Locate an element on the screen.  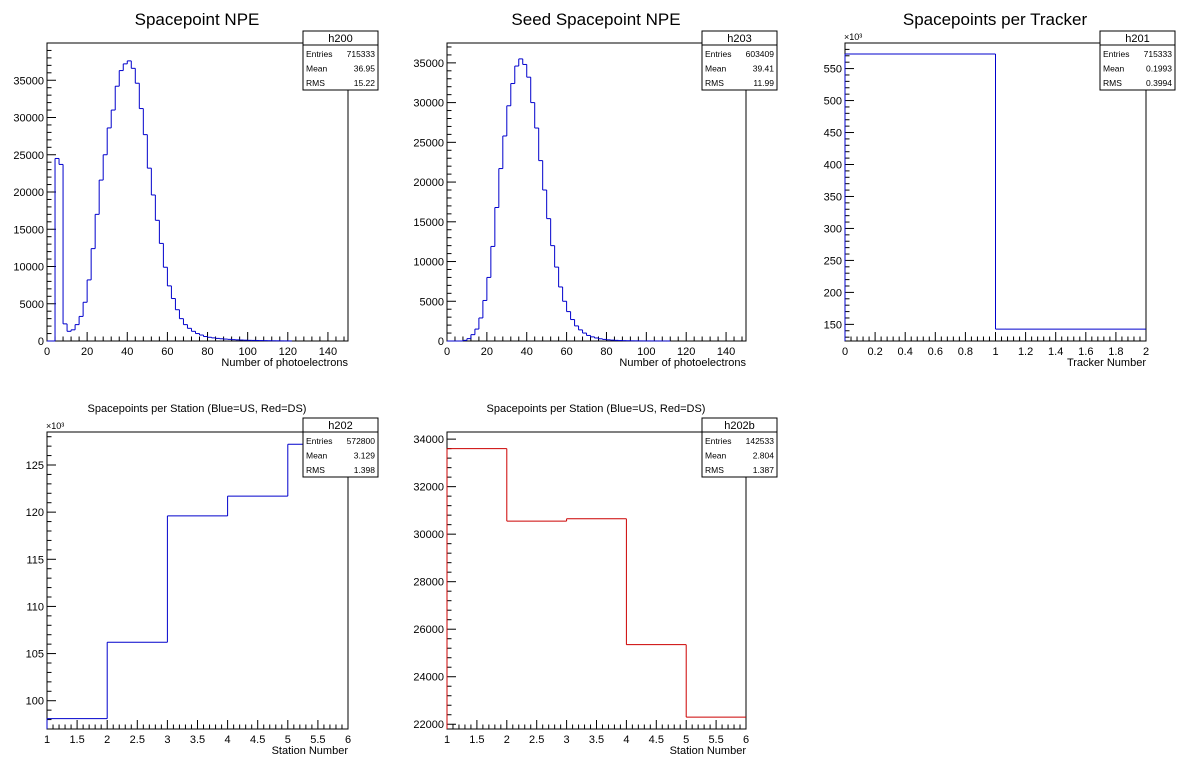
plot-frame is located at coordinates (596, 192).